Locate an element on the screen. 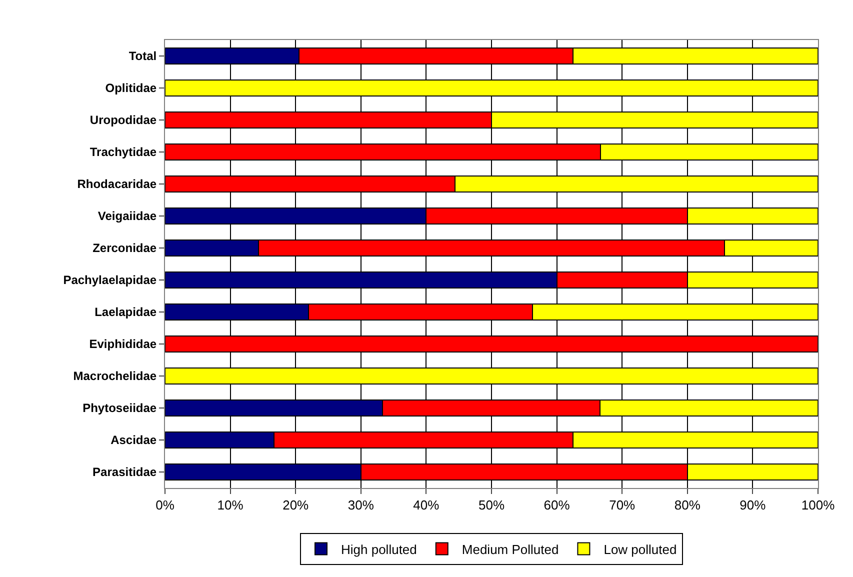  x-tick-label: 40% is located at coordinates (426, 505).